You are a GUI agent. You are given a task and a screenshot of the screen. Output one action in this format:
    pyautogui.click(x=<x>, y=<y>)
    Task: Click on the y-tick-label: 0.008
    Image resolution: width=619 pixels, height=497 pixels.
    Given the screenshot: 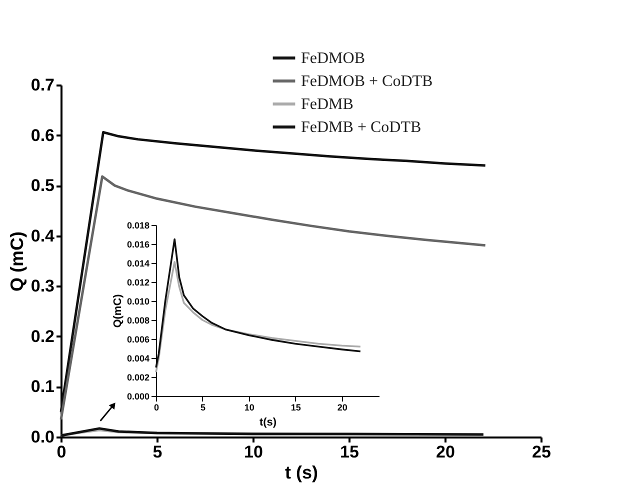 What is the action you would take?
    pyautogui.click(x=138, y=321)
    